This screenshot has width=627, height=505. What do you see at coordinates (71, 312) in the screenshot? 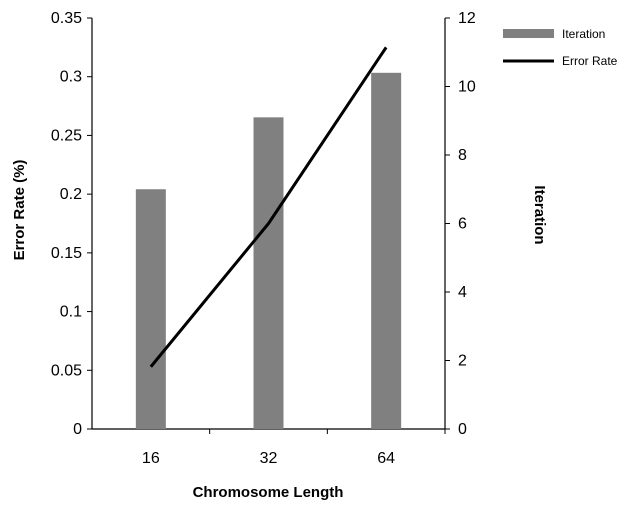
I see `left-tick-label: 0.1` at bounding box center [71, 312].